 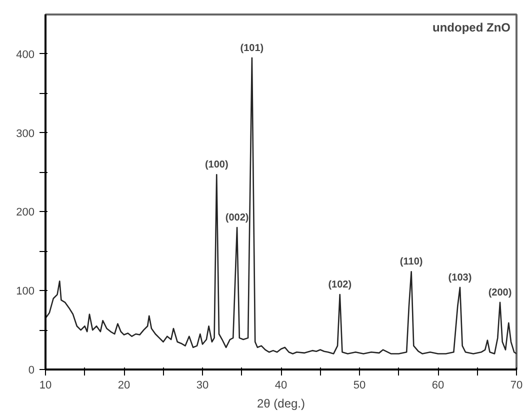 What do you see at coordinates (438, 386) in the screenshot?
I see `x-tick-label: 60` at bounding box center [438, 386].